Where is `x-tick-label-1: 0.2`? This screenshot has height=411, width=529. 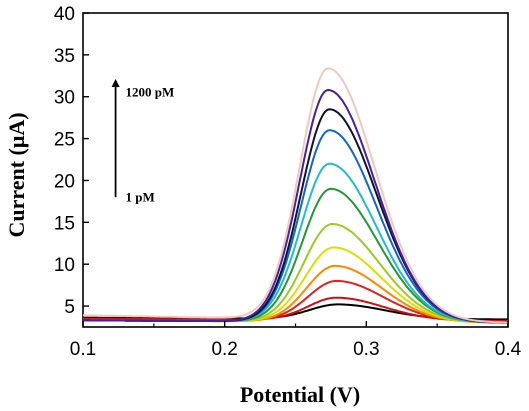
x-tick-label-1: 0.2 is located at coordinates (224, 349).